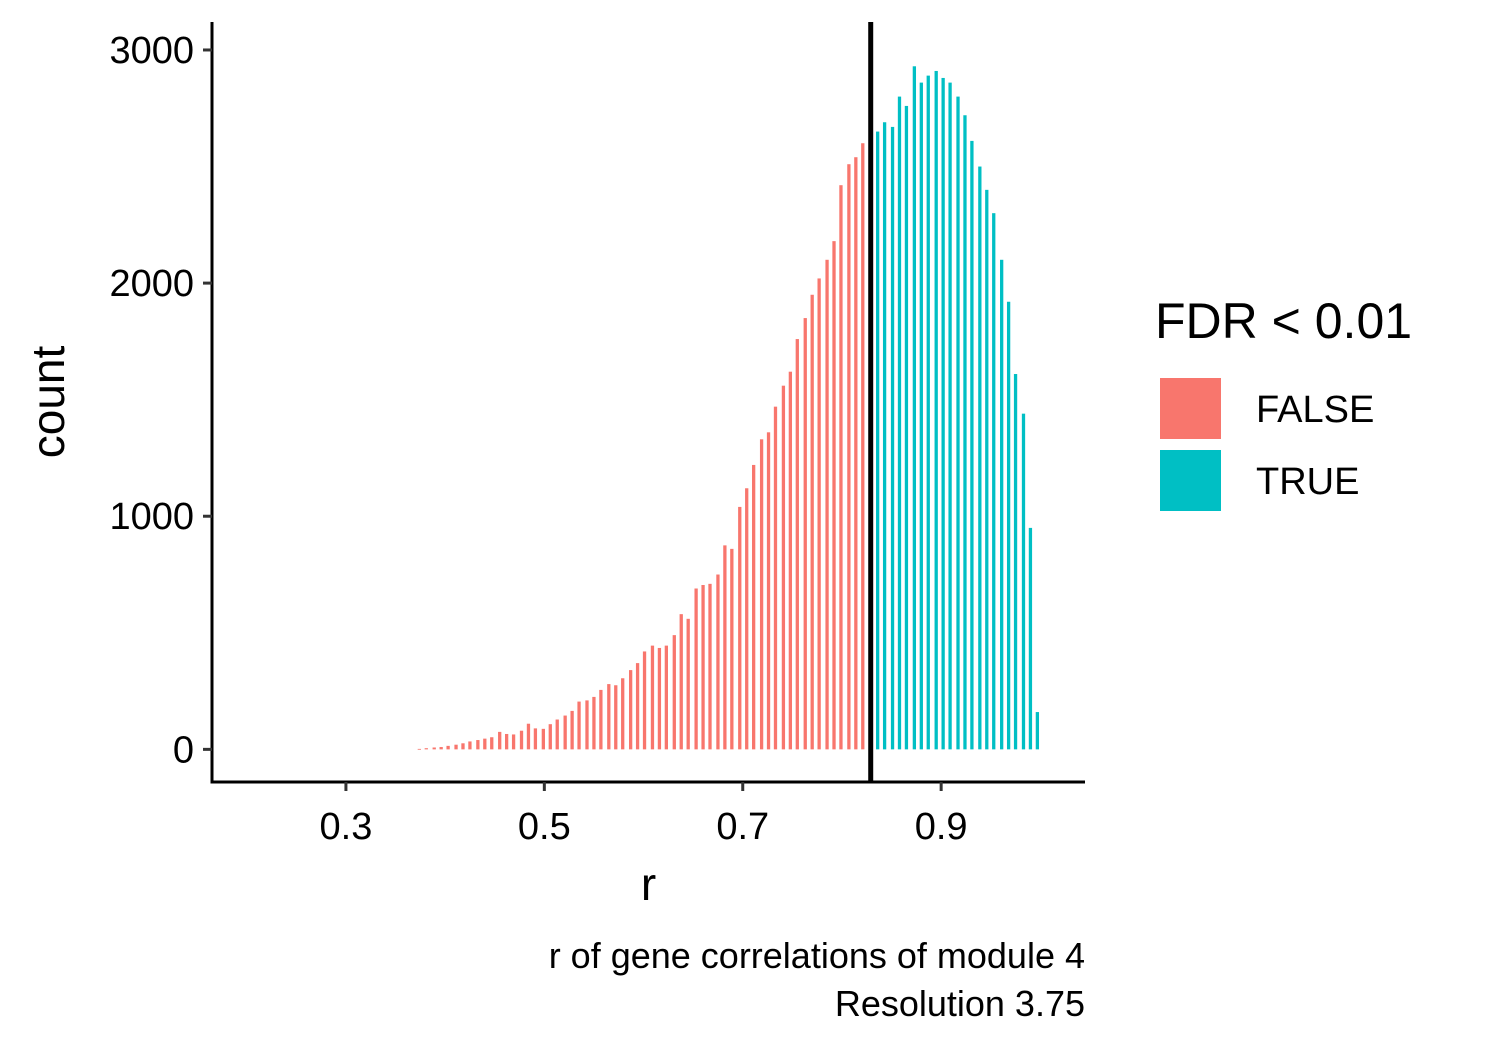 The image size is (1500, 1055). I want to click on caption-line: Resolution 3.75, so click(960, 1003).